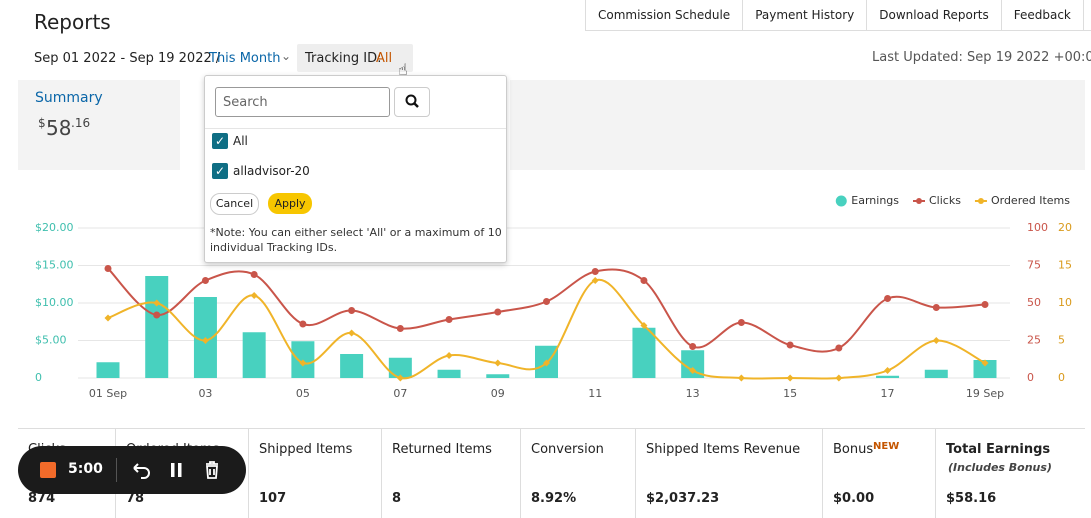 The image size is (1091, 518). I want to click on metric-label: Shipped Items Revenue, so click(723, 449).